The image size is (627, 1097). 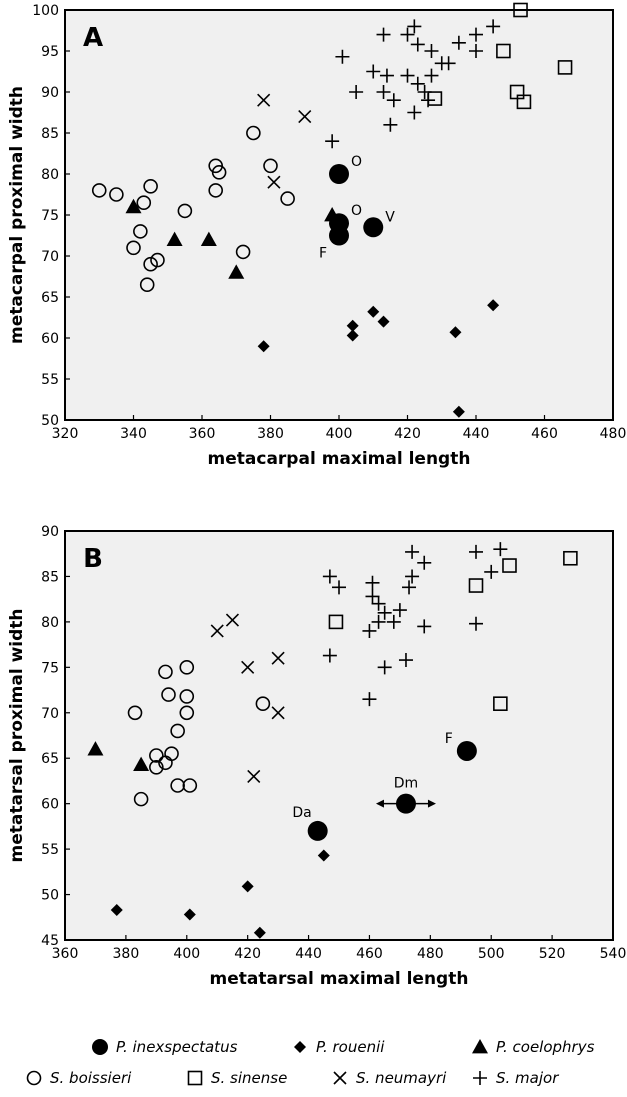 What do you see at coordinates (339, 979) in the screenshot?
I see `x-axis-label: metatarsal maximal length` at bounding box center [339, 979].